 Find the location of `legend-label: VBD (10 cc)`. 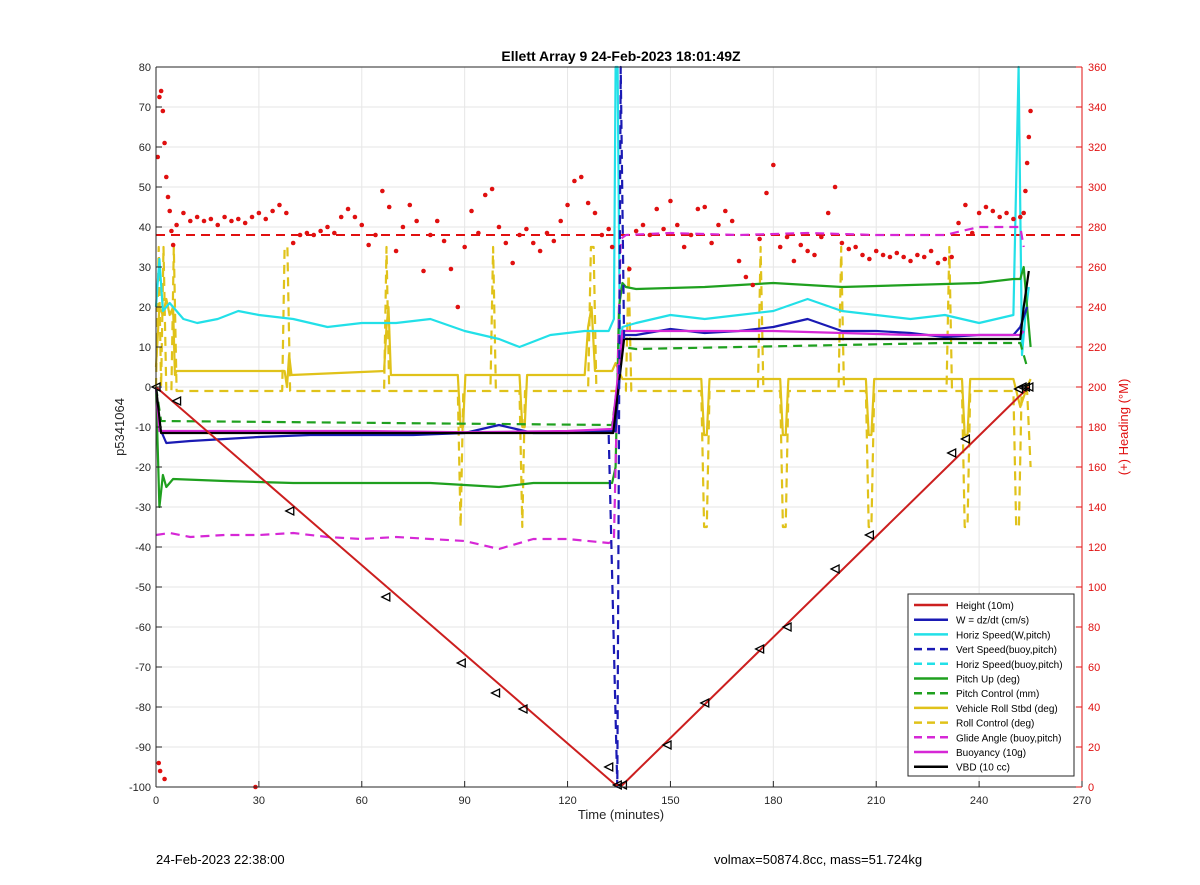

legend-label: VBD (10 cc) is located at coordinates (983, 768).